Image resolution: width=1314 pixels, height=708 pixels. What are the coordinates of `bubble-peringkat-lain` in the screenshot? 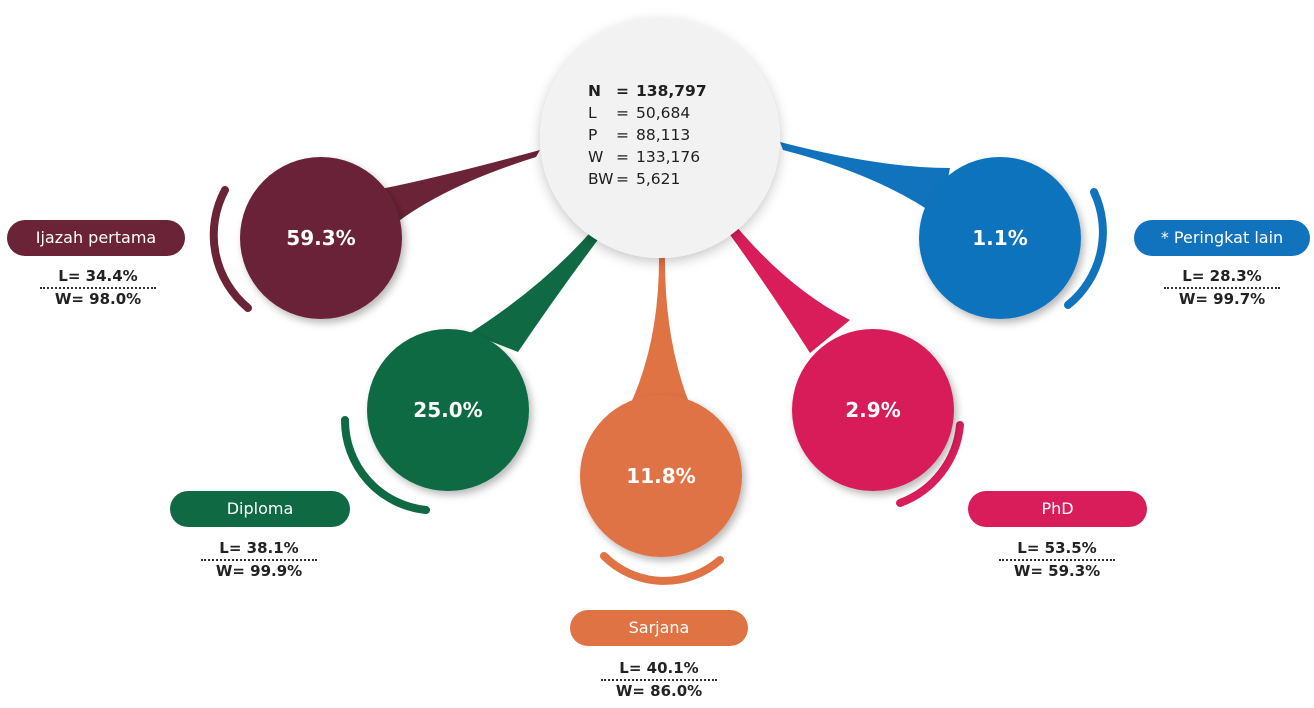 It's located at (1000, 238).